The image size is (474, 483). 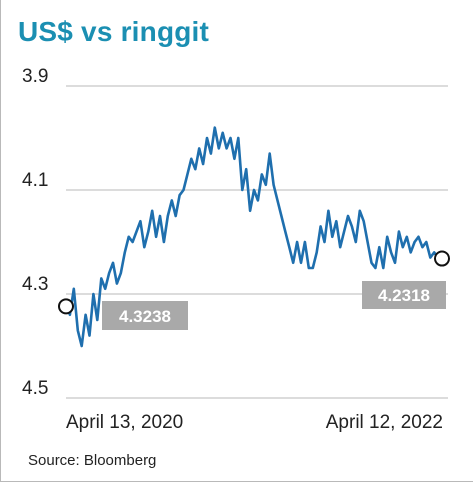 What do you see at coordinates (92, 460) in the screenshot?
I see `source-note: Source: Bloomberg` at bounding box center [92, 460].